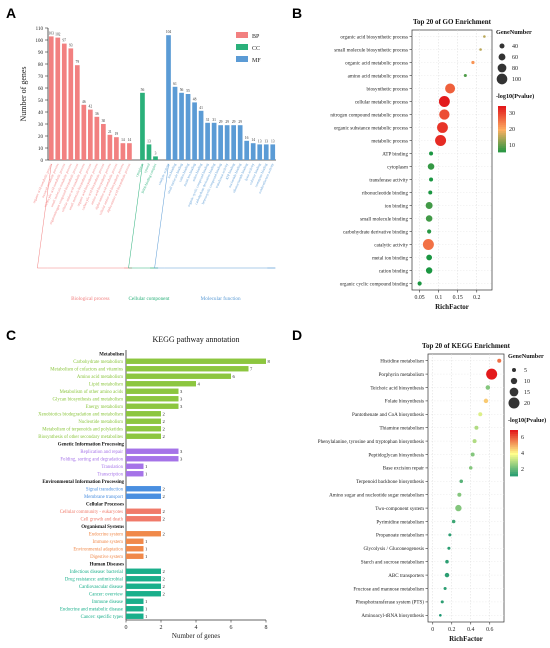 The height and width of the screenshot is (648, 550). Describe the element at coordinates (71, 45) in the screenshot. I see `bar-value-label: 93` at that location.